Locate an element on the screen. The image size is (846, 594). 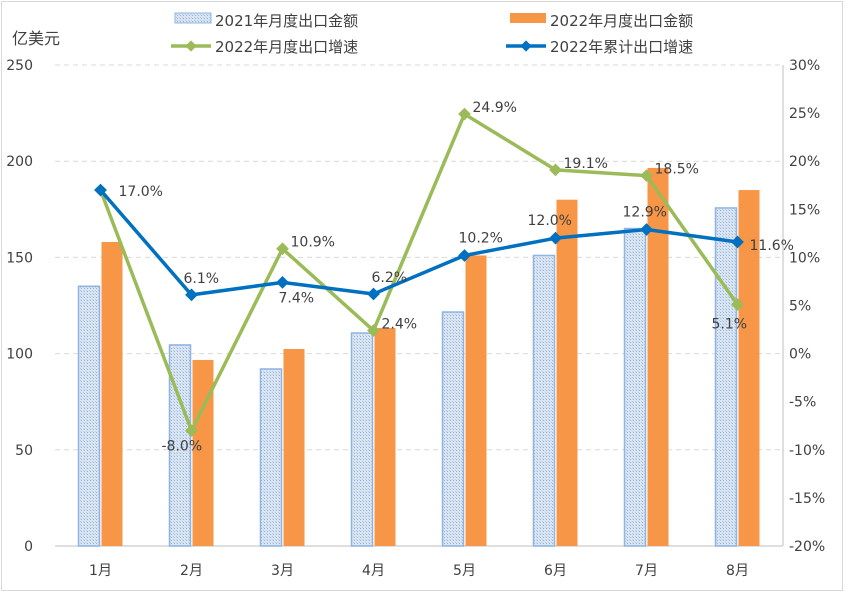
y2-tick-label: 0% is located at coordinates (800, 355).